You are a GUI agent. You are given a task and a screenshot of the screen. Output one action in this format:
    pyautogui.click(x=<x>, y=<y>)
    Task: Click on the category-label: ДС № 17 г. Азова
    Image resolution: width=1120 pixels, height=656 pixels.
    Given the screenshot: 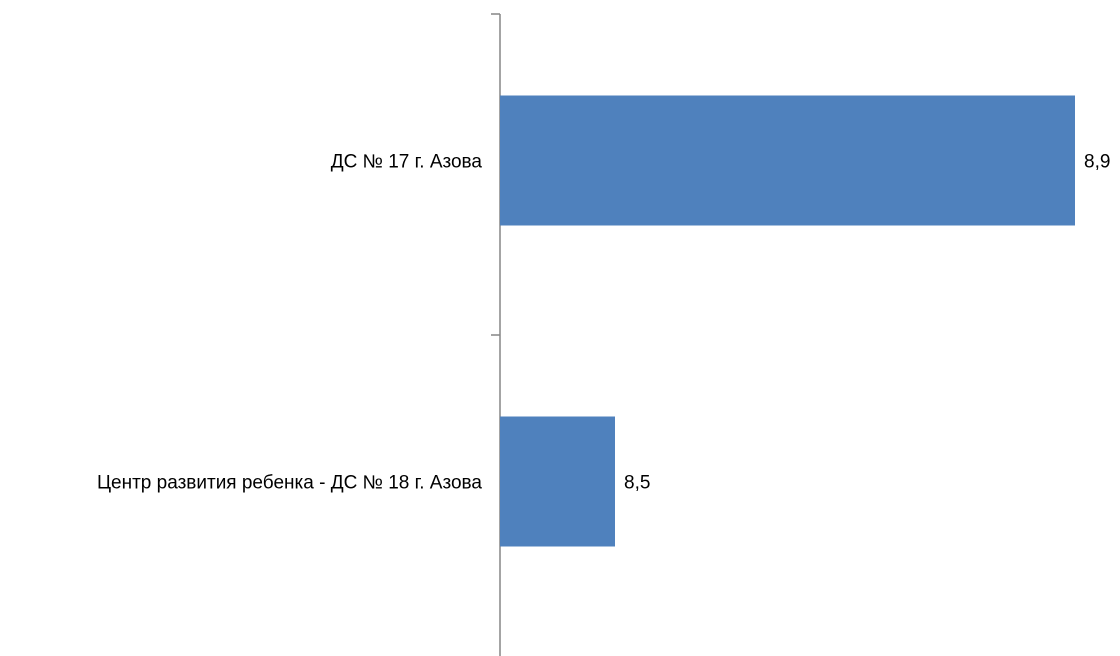 What is the action you would take?
    pyautogui.click(x=407, y=162)
    